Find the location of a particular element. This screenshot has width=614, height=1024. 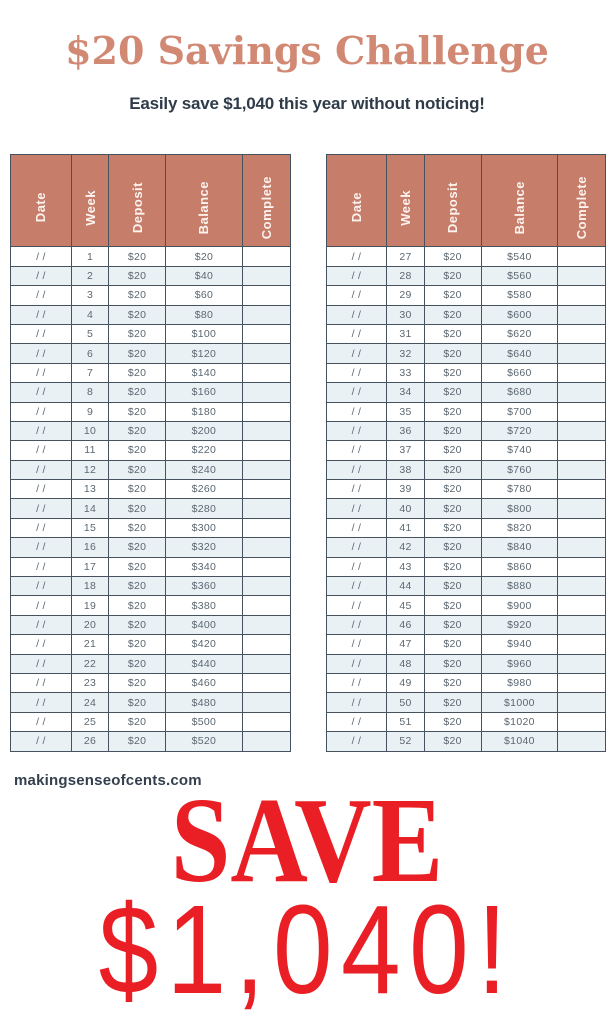

cell-balance: $440 is located at coordinates (204, 663).